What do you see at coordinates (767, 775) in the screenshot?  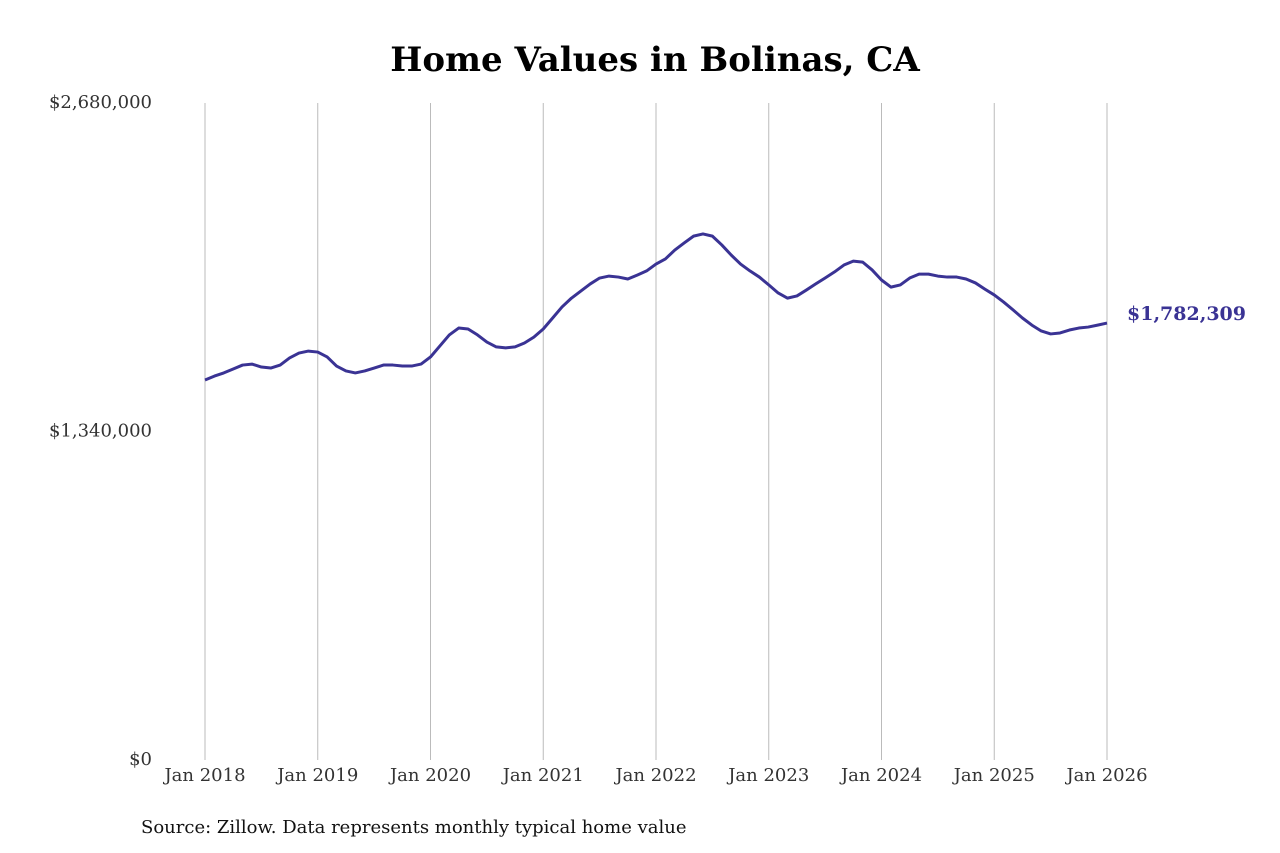 I see `x-tick-label: Jan 2023` at bounding box center [767, 775].